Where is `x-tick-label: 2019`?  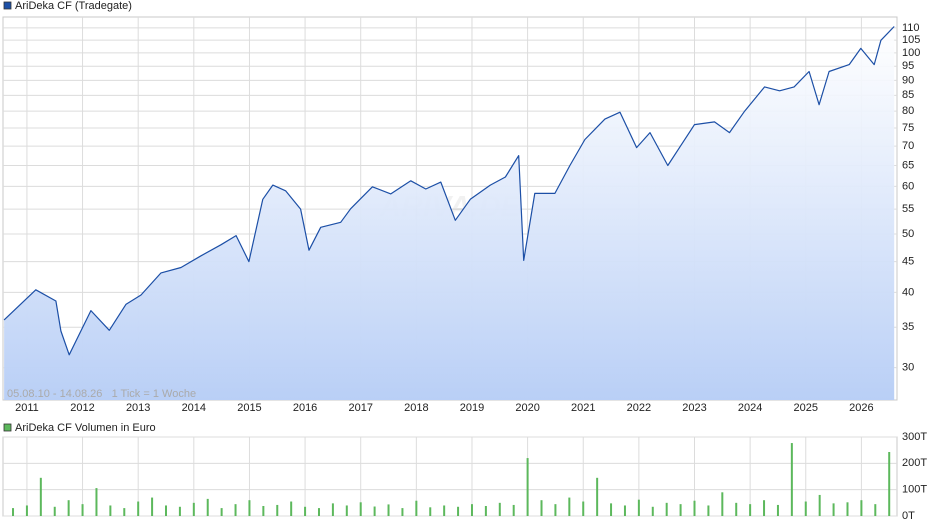 x-tick-label: 2019 is located at coordinates (472, 408).